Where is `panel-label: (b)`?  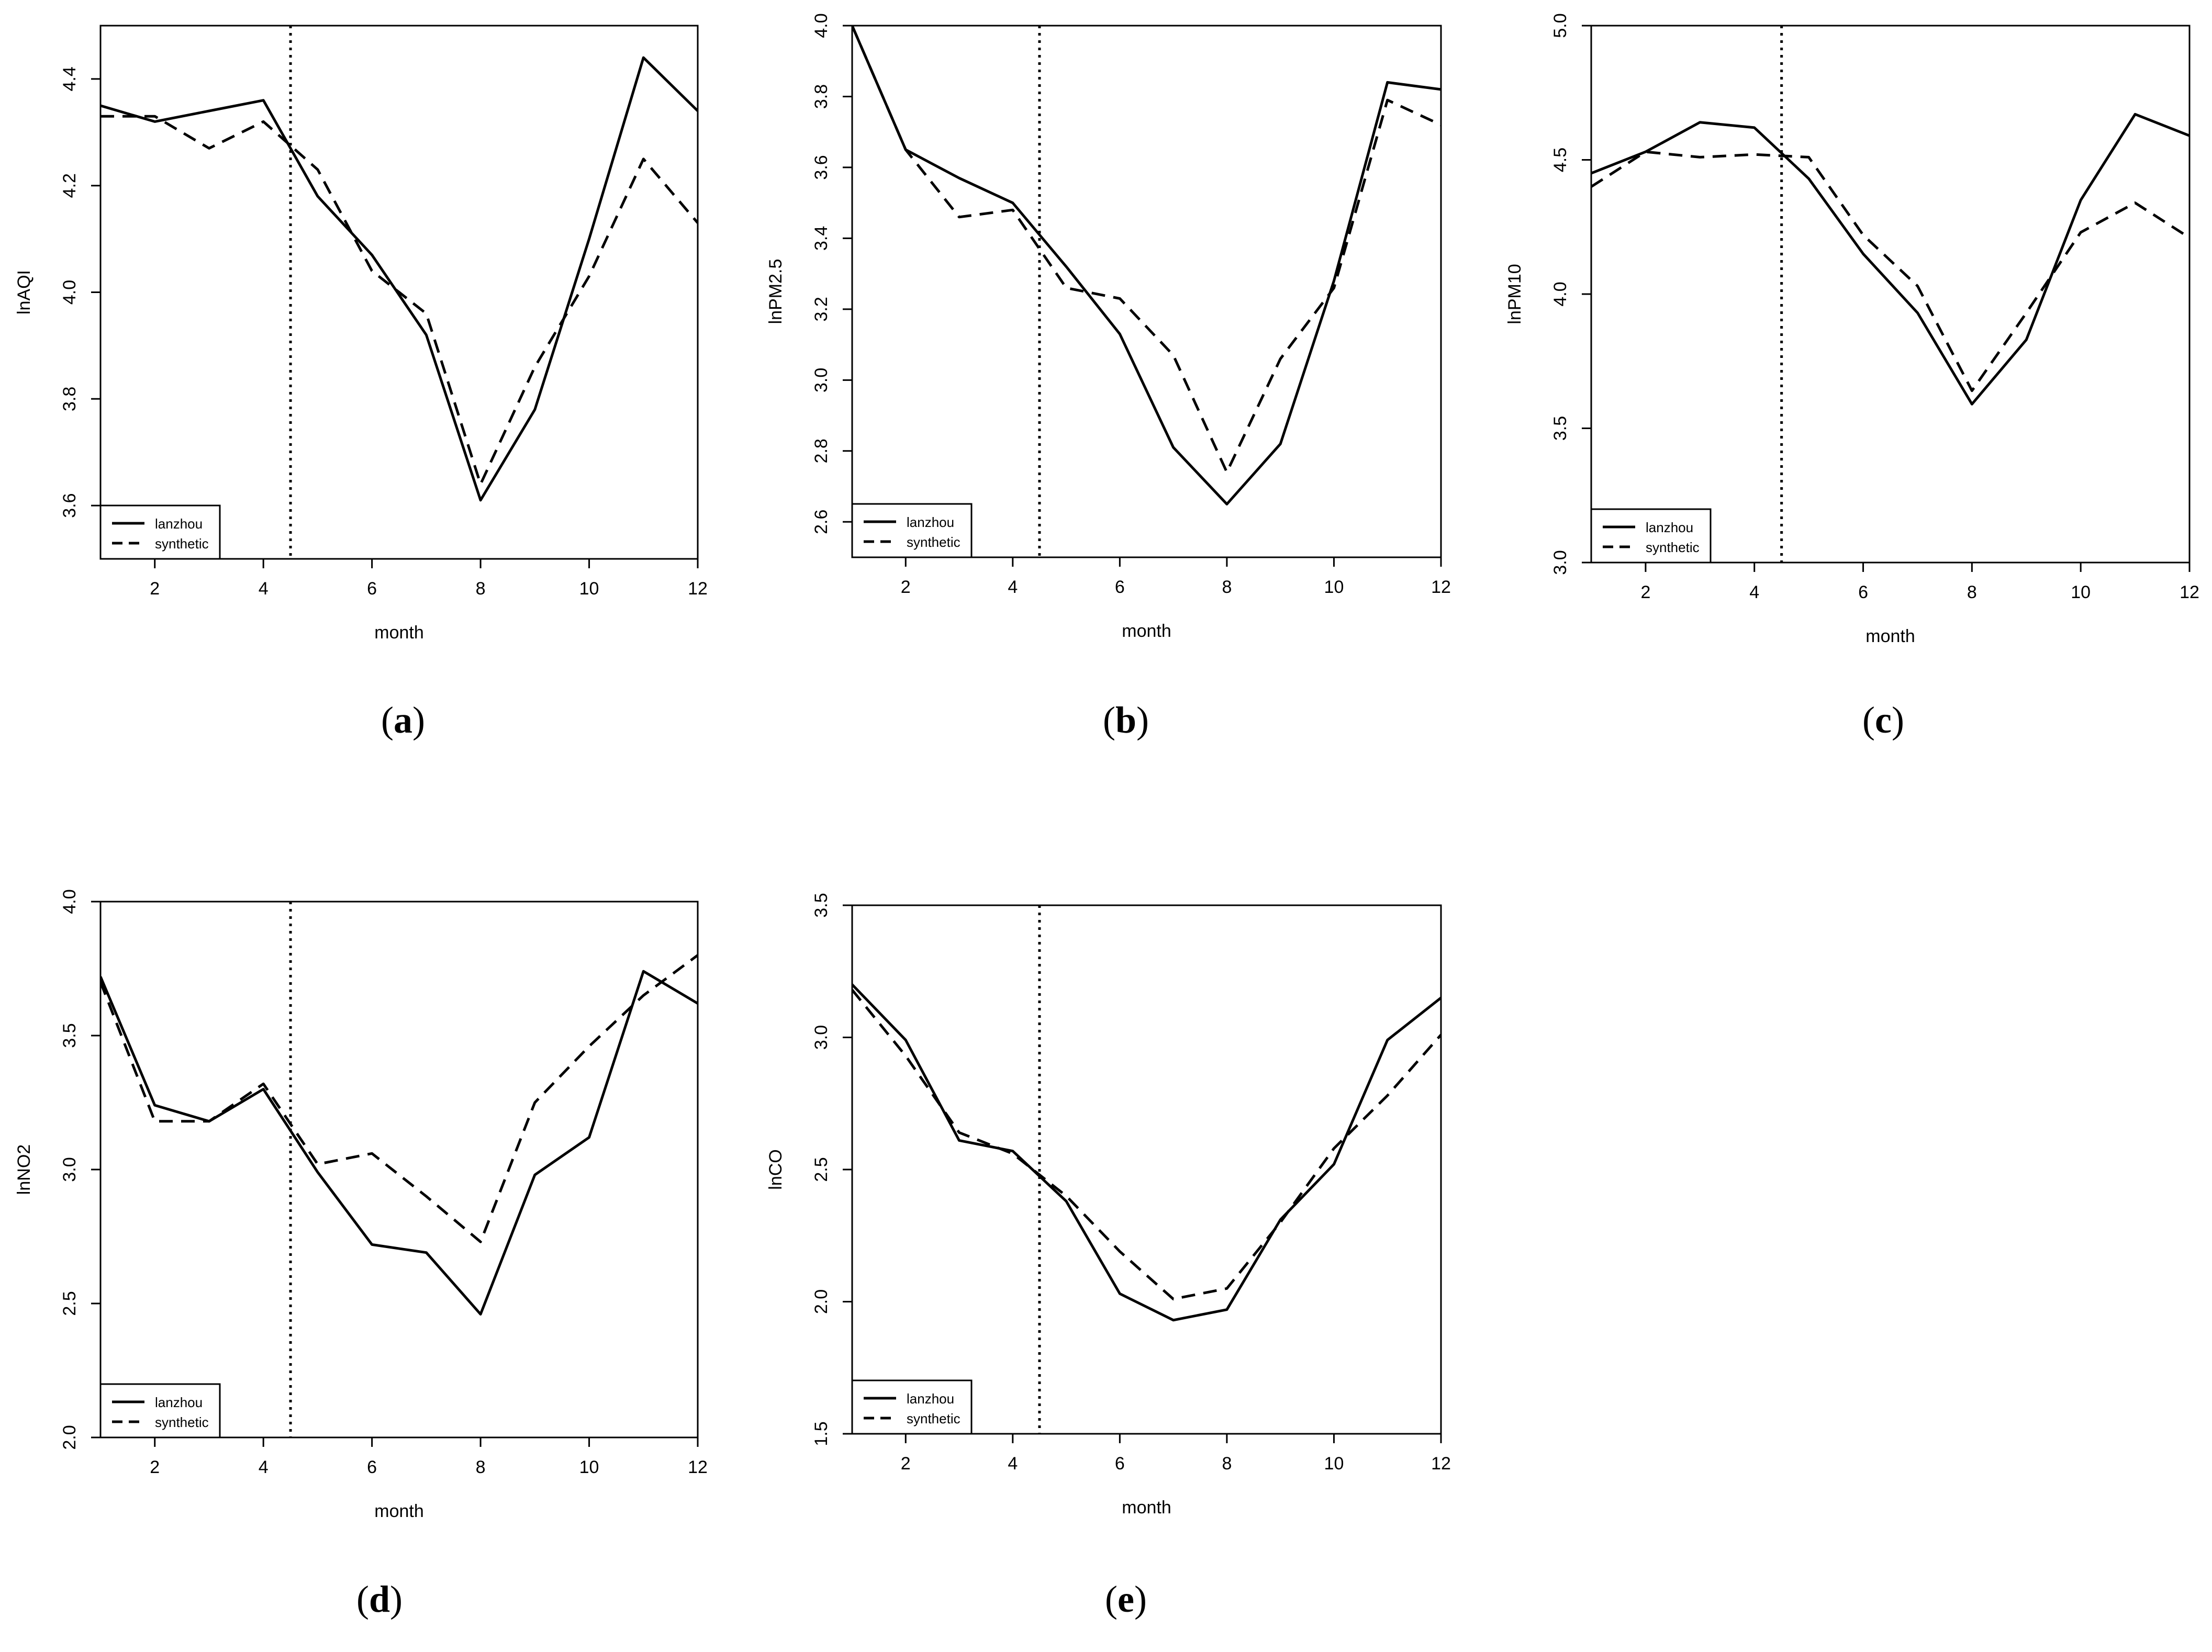 panel-label: (b) is located at coordinates (1126, 720).